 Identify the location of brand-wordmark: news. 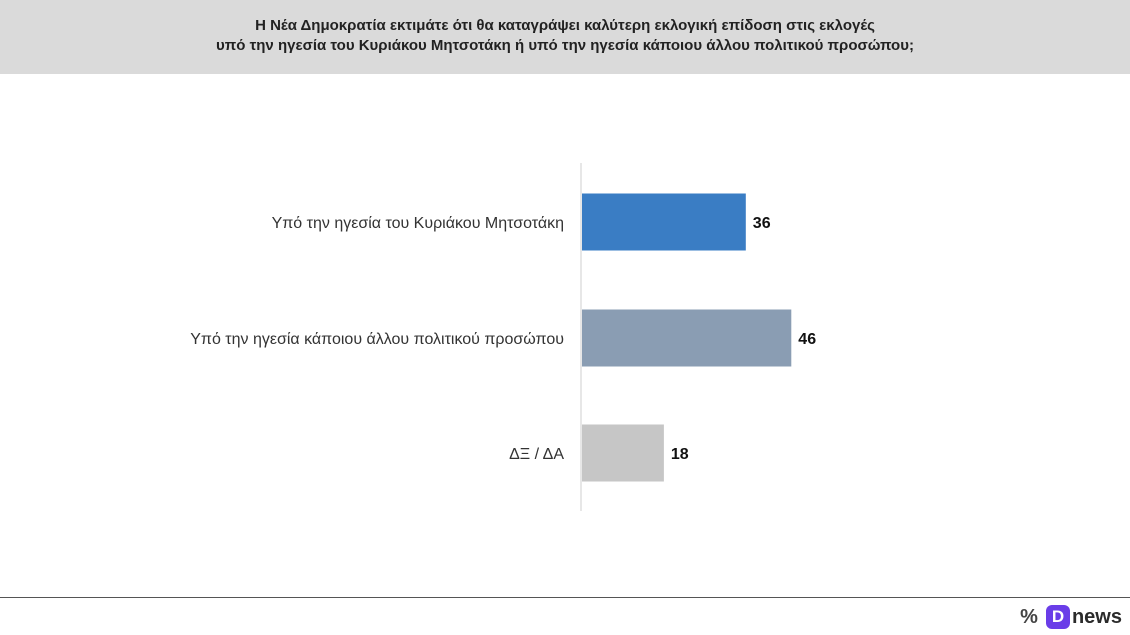
(1096, 616).